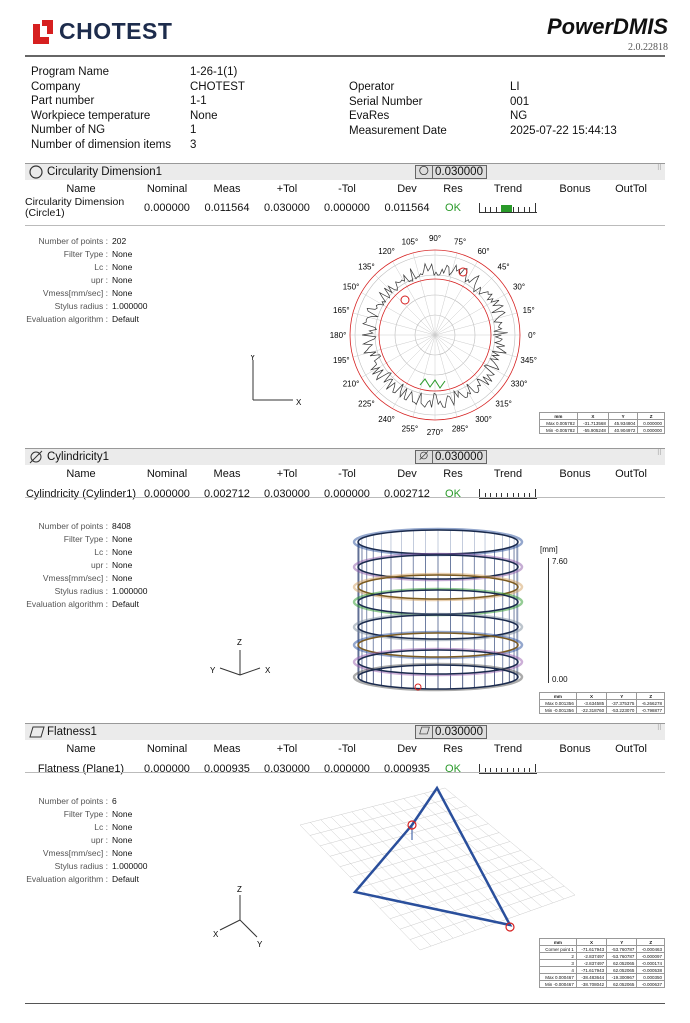 This screenshot has width=690, height=1023. Describe the element at coordinates (114, 801) in the screenshot. I see `detail-value: 6` at that location.